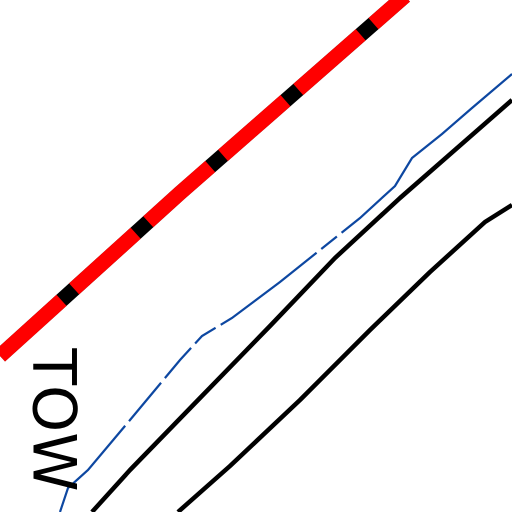  Describe the element at coordinates (53, 419) in the screenshot. I see `place-label: TOW` at that location.